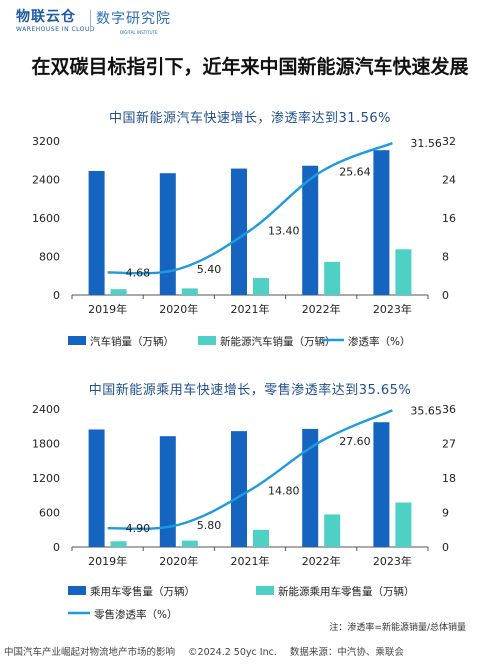 The height and width of the screenshot is (667, 500). I want to click on chart1-y-left-tick-label: 2400, so click(46, 180).